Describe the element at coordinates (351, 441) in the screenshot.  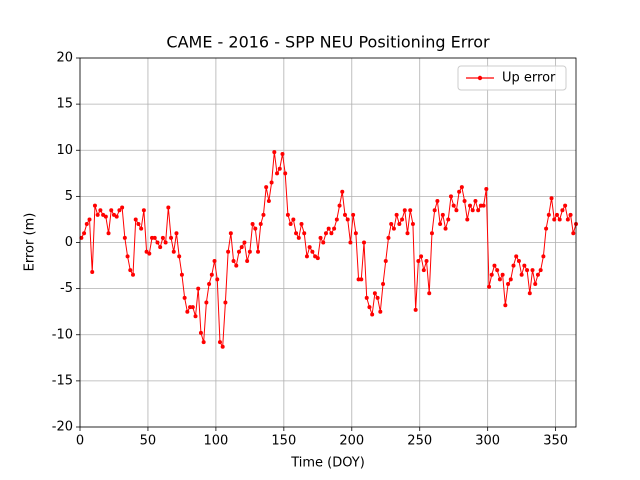
I see `x-tick-label: 200` at that location.